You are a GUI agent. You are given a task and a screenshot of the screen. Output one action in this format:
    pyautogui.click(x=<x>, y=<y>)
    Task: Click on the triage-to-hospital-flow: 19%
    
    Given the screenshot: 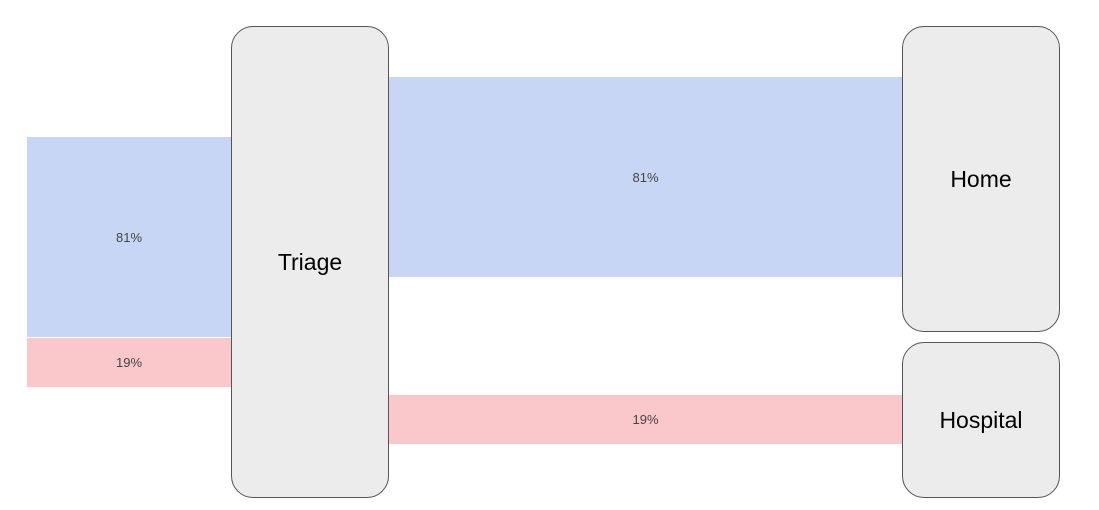 What is the action you would take?
    pyautogui.click(x=645, y=419)
    